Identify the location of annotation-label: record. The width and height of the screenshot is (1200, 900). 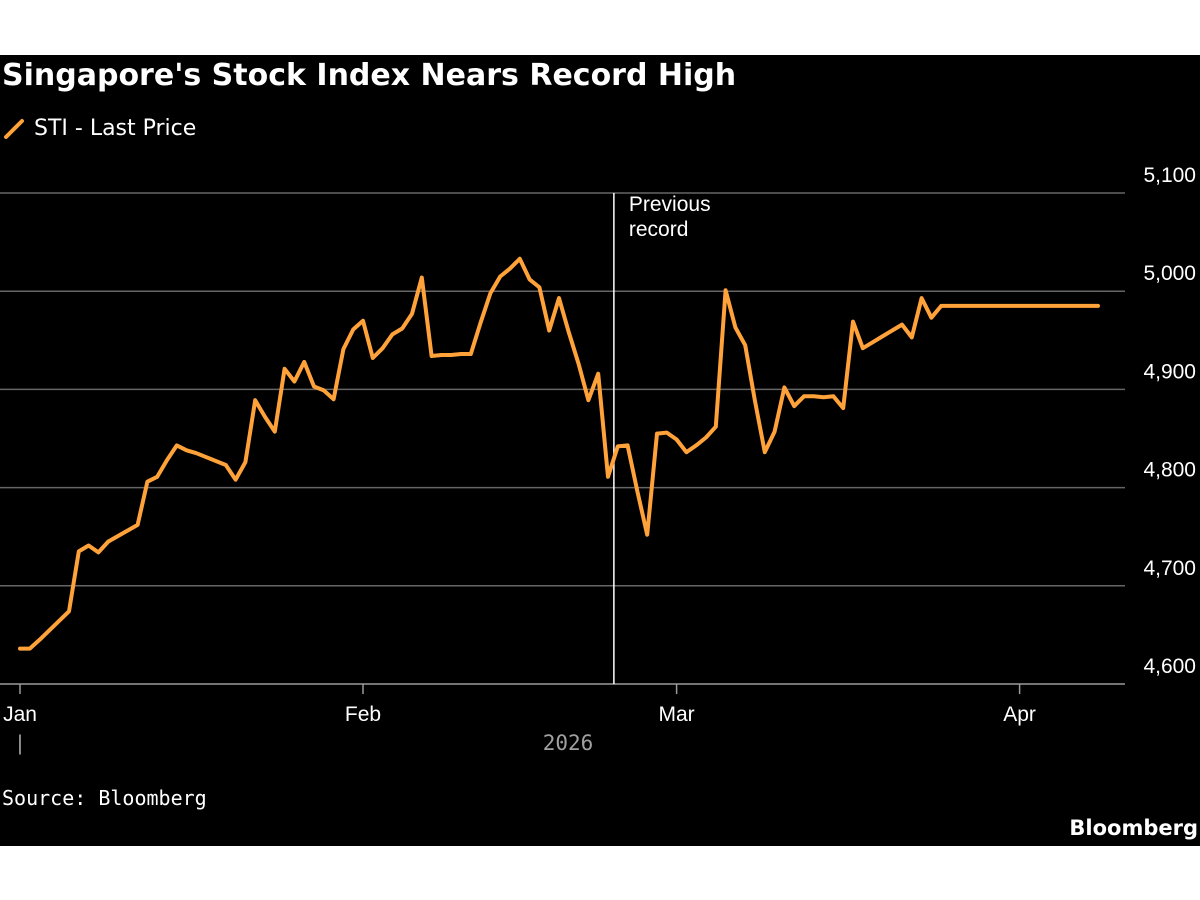
(659, 229).